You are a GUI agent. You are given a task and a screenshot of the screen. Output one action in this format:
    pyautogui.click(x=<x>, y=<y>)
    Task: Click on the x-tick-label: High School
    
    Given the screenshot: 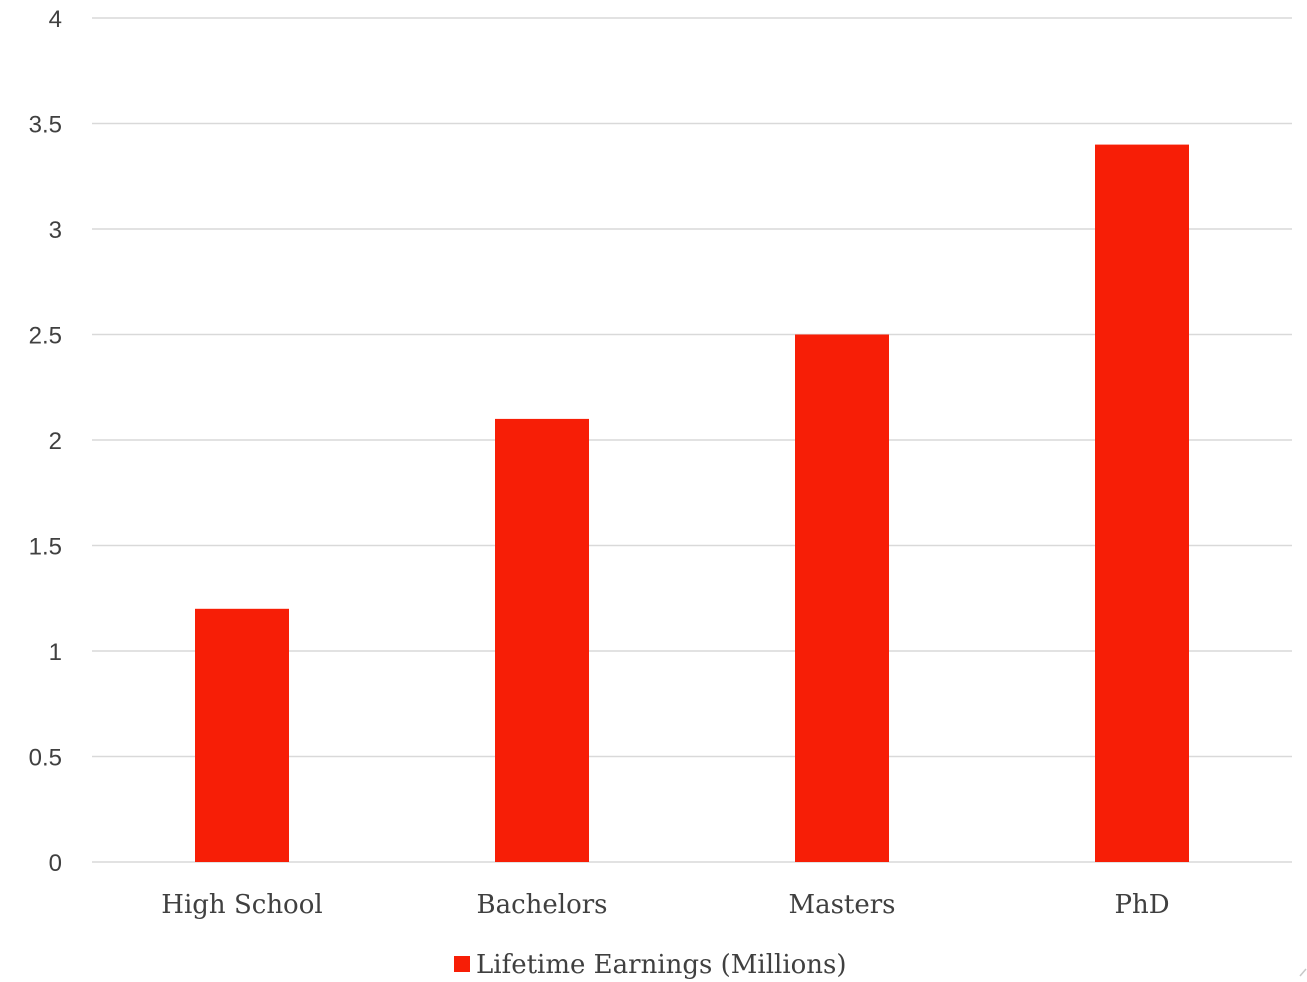 What is the action you would take?
    pyautogui.click(x=241, y=905)
    